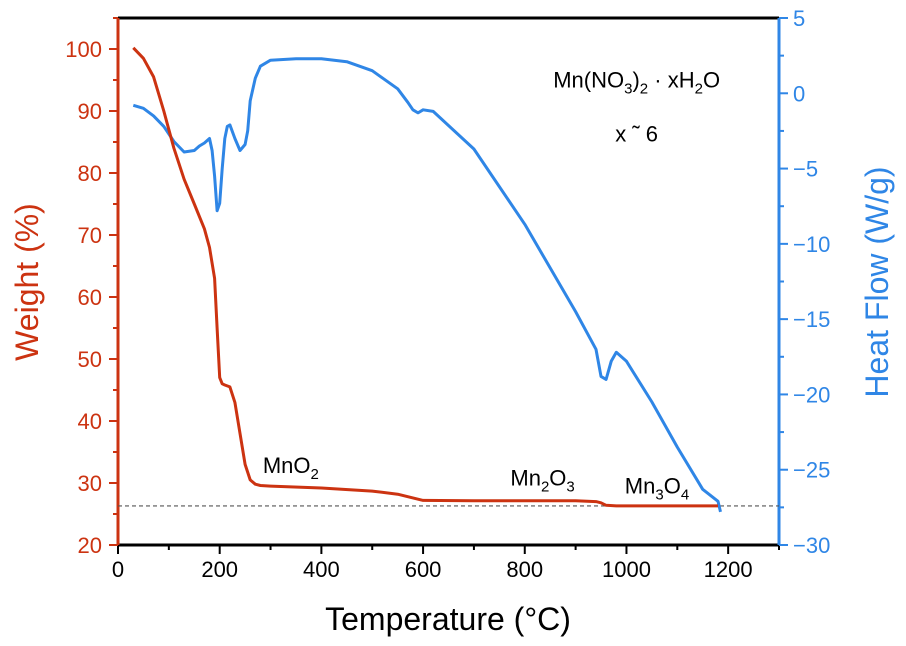  What do you see at coordinates (811, 470) in the screenshot?
I see `right-tick-label: −25` at bounding box center [811, 470].